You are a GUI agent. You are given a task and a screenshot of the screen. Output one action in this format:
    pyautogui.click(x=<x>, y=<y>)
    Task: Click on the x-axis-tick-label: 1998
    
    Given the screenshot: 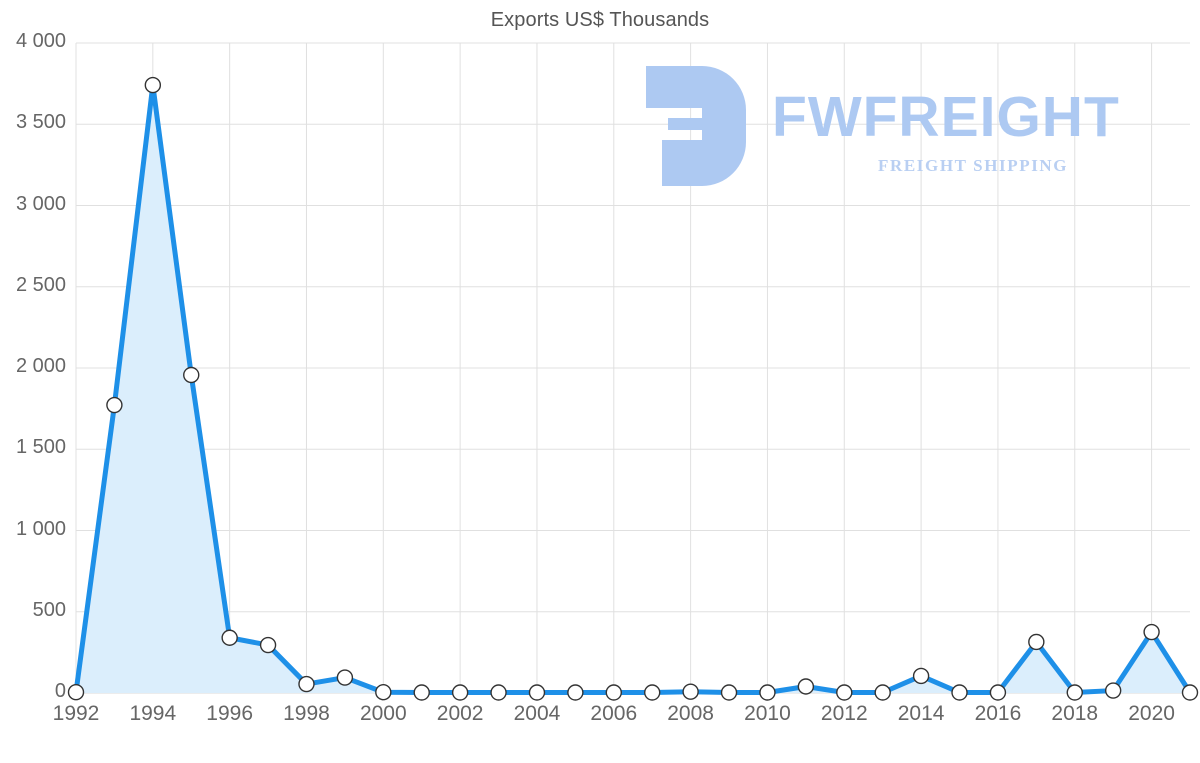 What is the action you would take?
    pyautogui.click(x=306, y=713)
    